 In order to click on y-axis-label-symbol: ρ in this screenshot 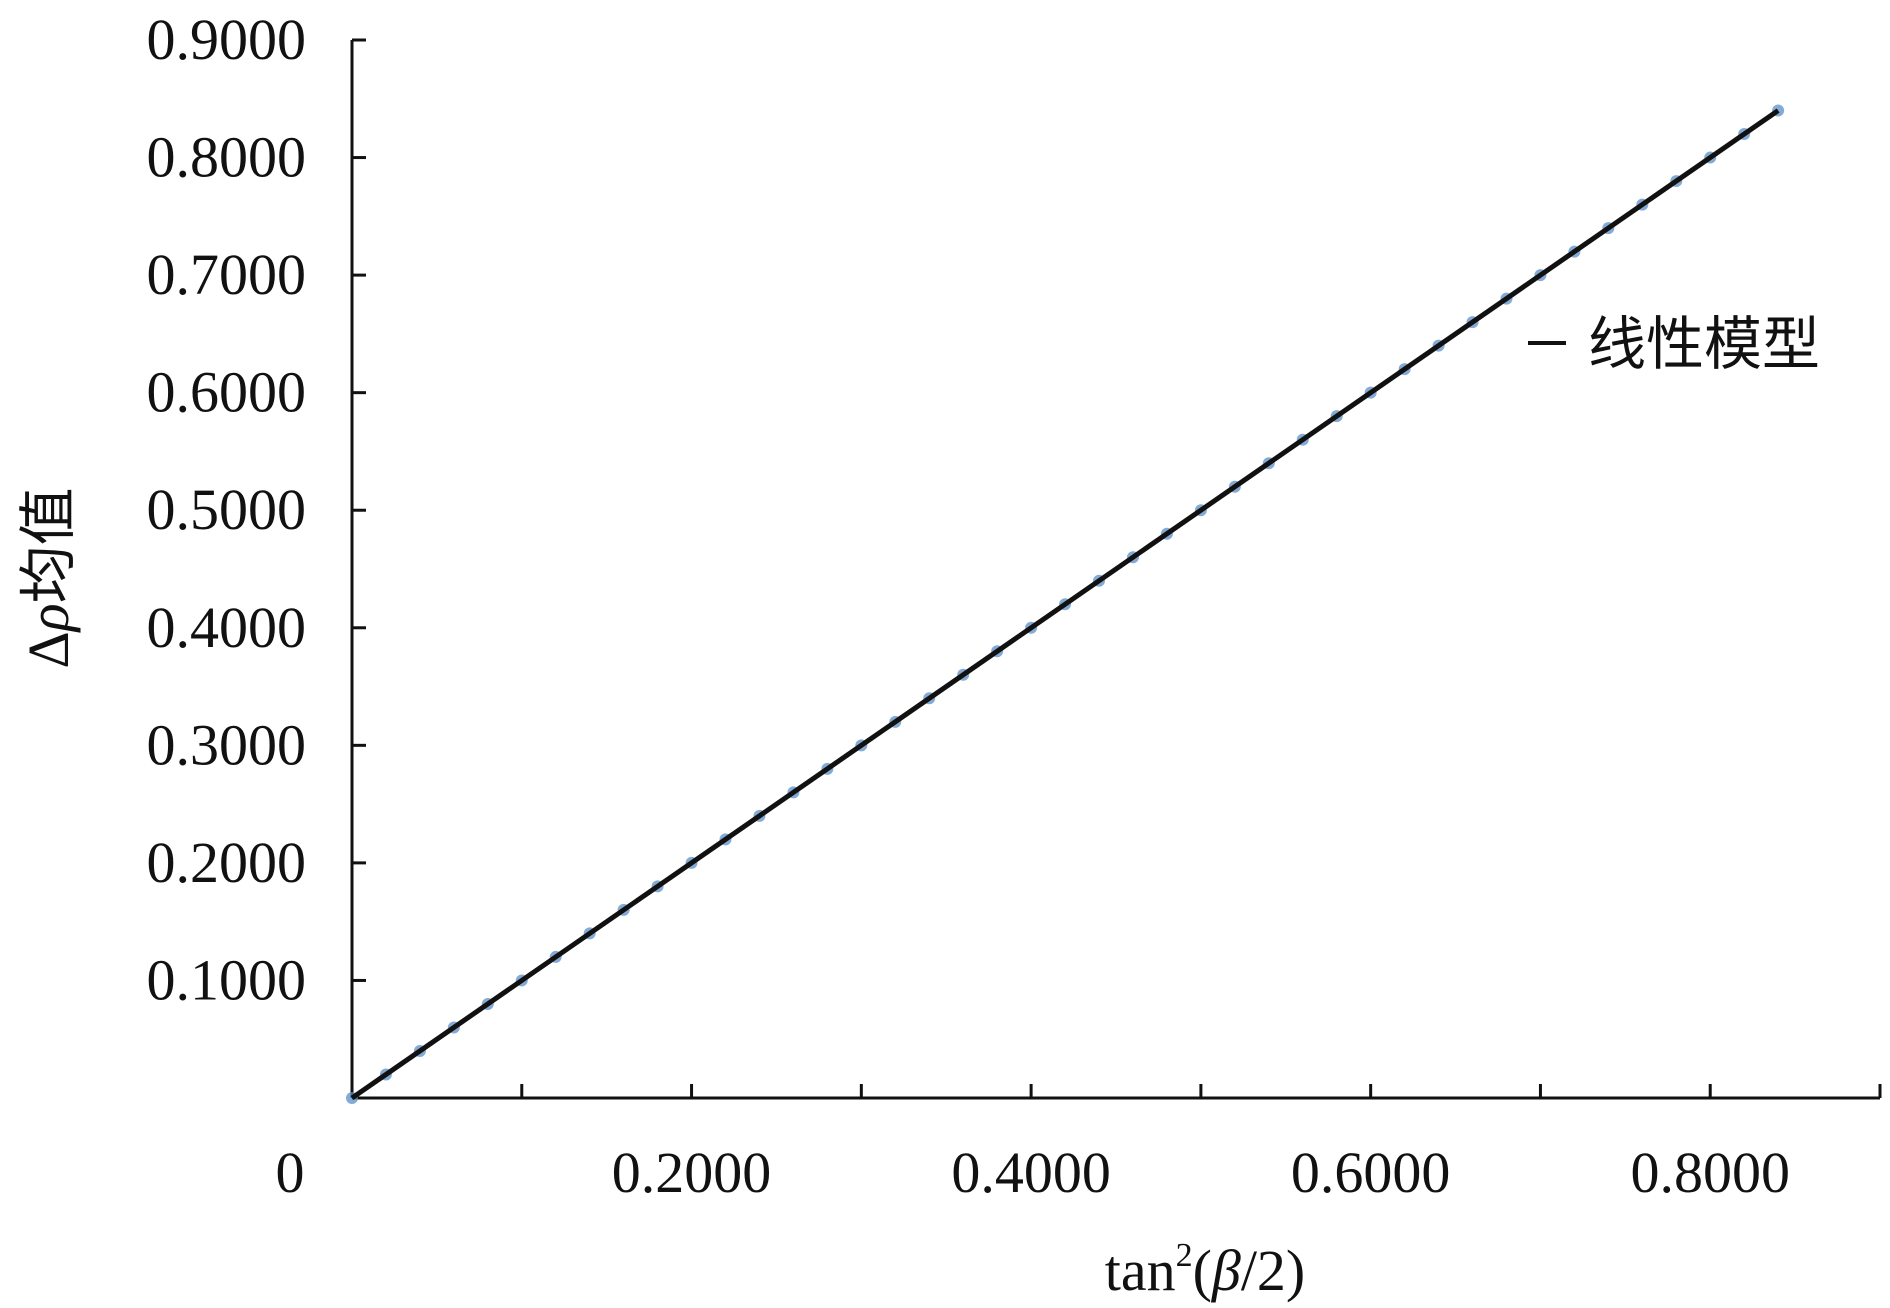, I will do `click(48, 618)`.